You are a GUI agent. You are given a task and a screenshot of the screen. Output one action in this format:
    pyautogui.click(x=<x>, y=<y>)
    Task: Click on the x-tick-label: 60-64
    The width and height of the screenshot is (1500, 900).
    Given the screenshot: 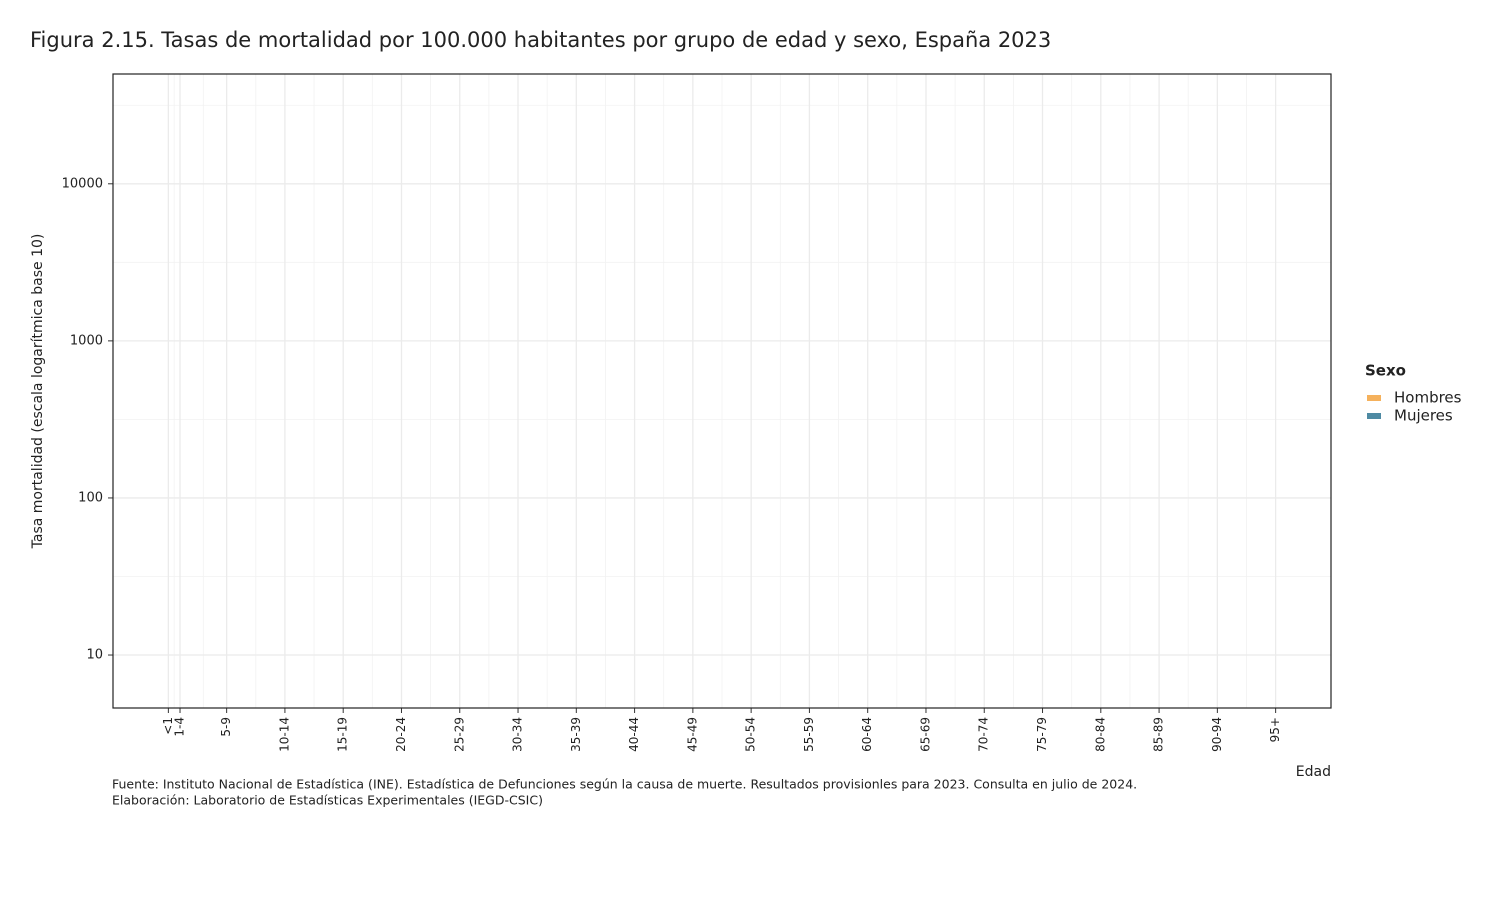 What is the action you would take?
    pyautogui.click(x=867, y=734)
    